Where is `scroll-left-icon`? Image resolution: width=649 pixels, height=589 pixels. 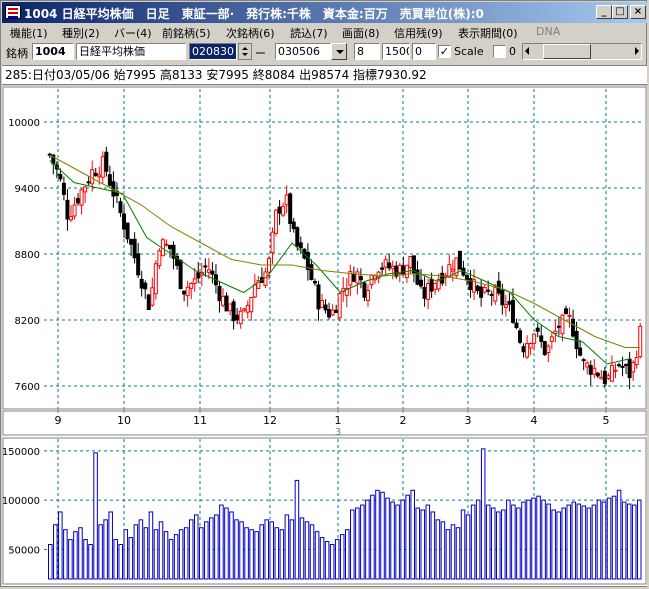
scroll-left-icon is located at coordinates (527, 51).